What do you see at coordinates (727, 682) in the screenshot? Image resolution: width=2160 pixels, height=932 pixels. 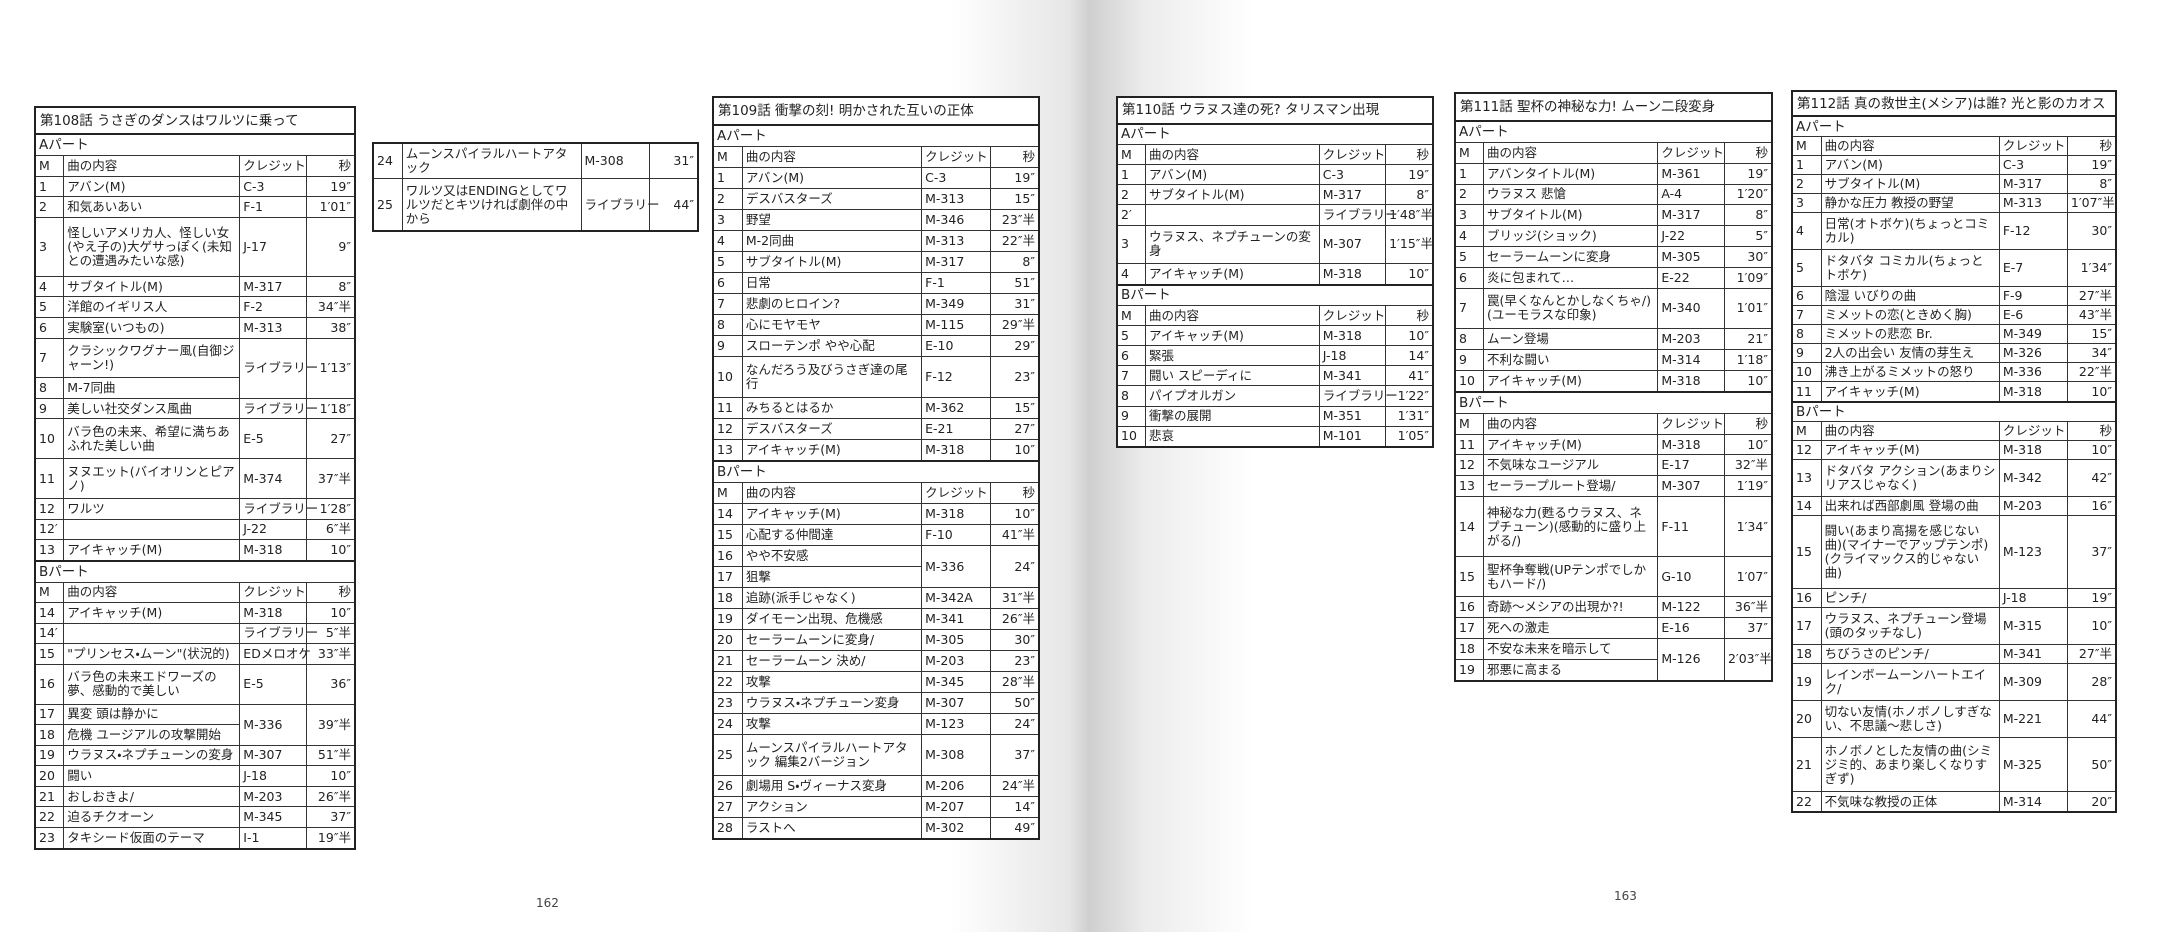 I see `table-cell: 22` at bounding box center [727, 682].